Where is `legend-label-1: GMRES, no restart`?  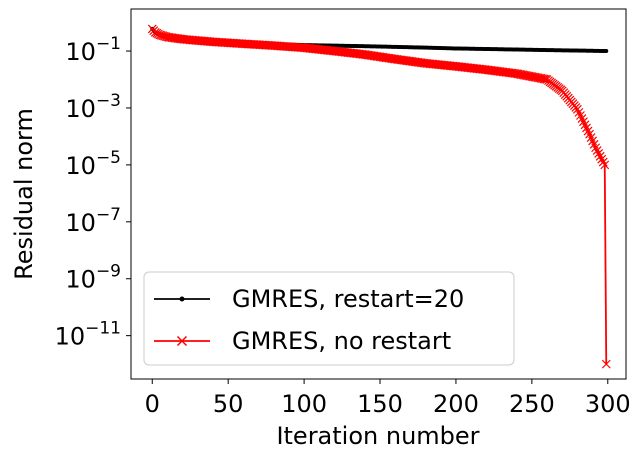
legend-label-1: GMRES, no restart is located at coordinates (341, 341).